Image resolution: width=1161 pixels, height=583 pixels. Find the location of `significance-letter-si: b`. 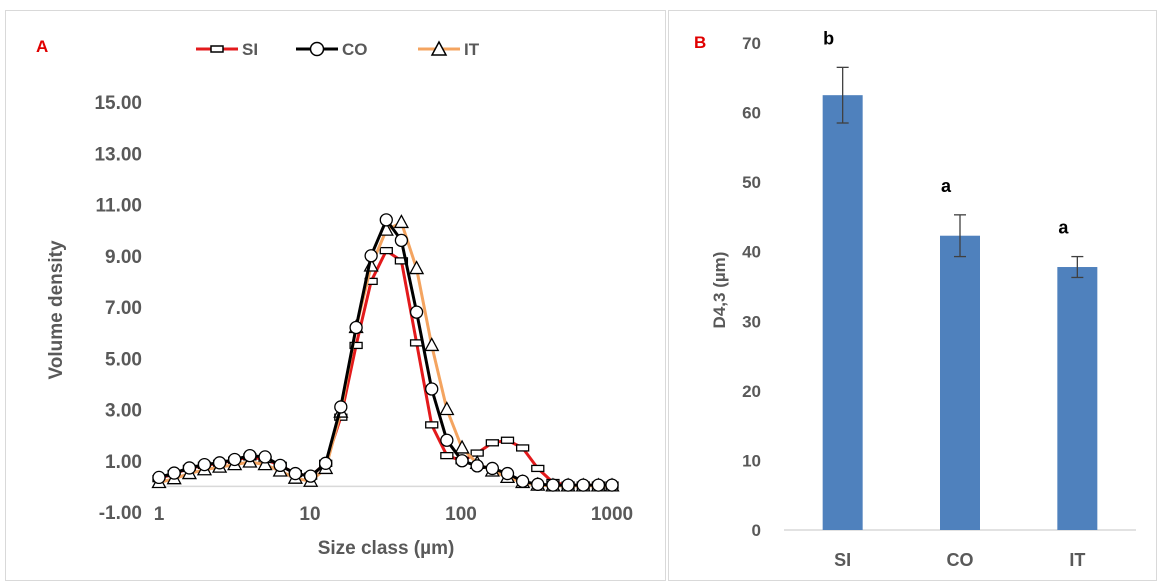

significance-letter-si: b is located at coordinates (828, 38).